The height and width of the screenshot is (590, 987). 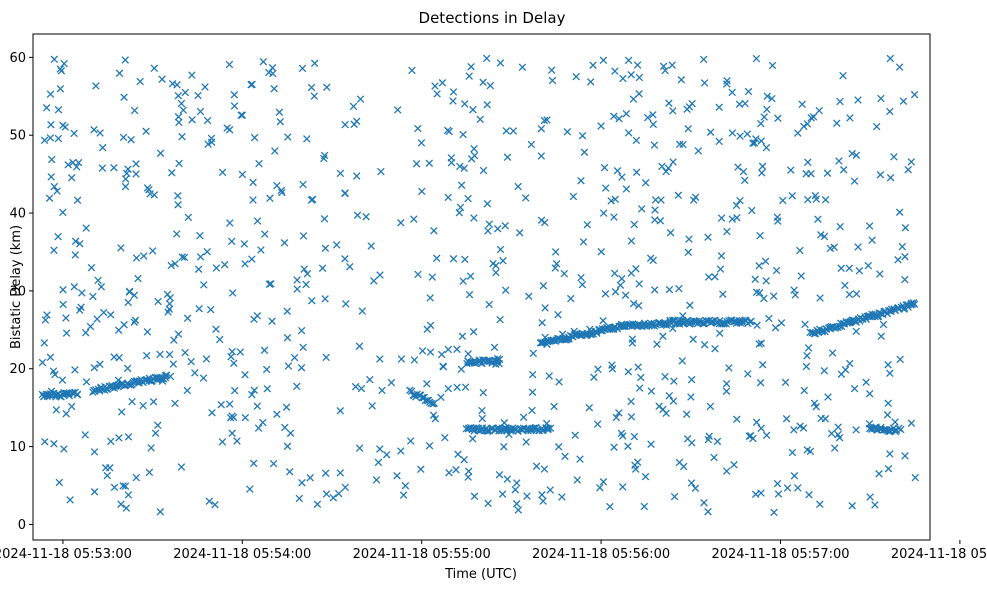 What do you see at coordinates (17, 136) in the screenshot?
I see `y-tick-label: 50` at bounding box center [17, 136].